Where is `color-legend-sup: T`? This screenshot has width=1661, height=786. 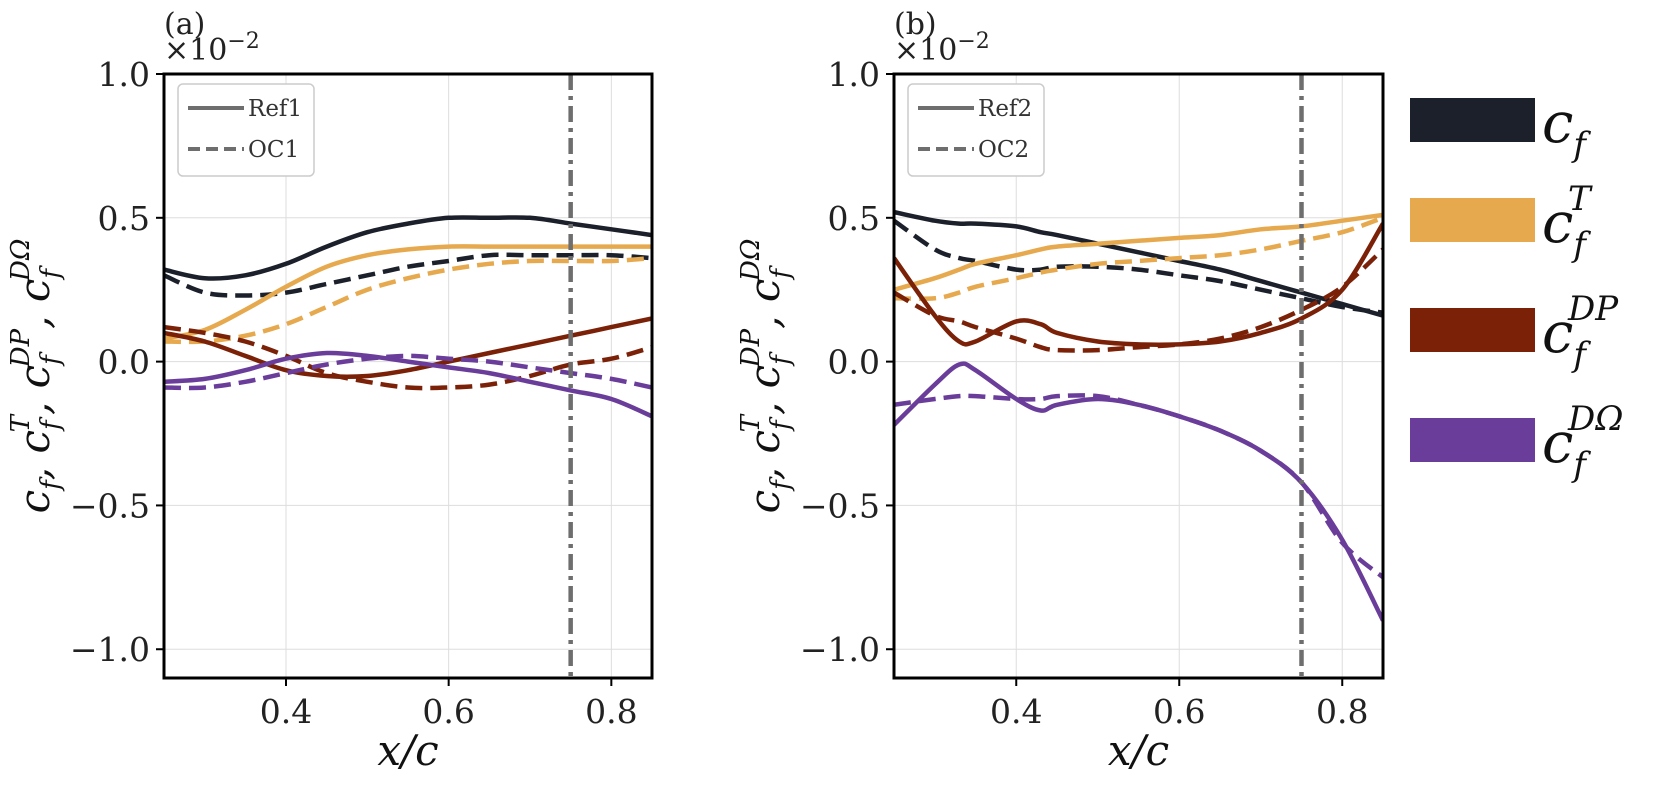 color-legend-sup: T is located at coordinates (1580, 199).